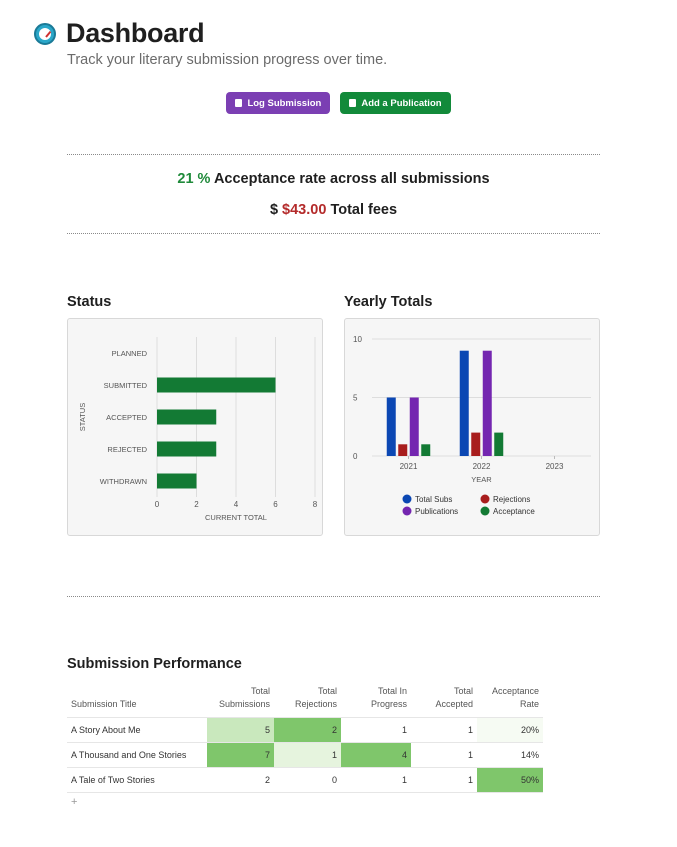  Describe the element at coordinates (239, 103) in the screenshot. I see `book-icon` at that location.